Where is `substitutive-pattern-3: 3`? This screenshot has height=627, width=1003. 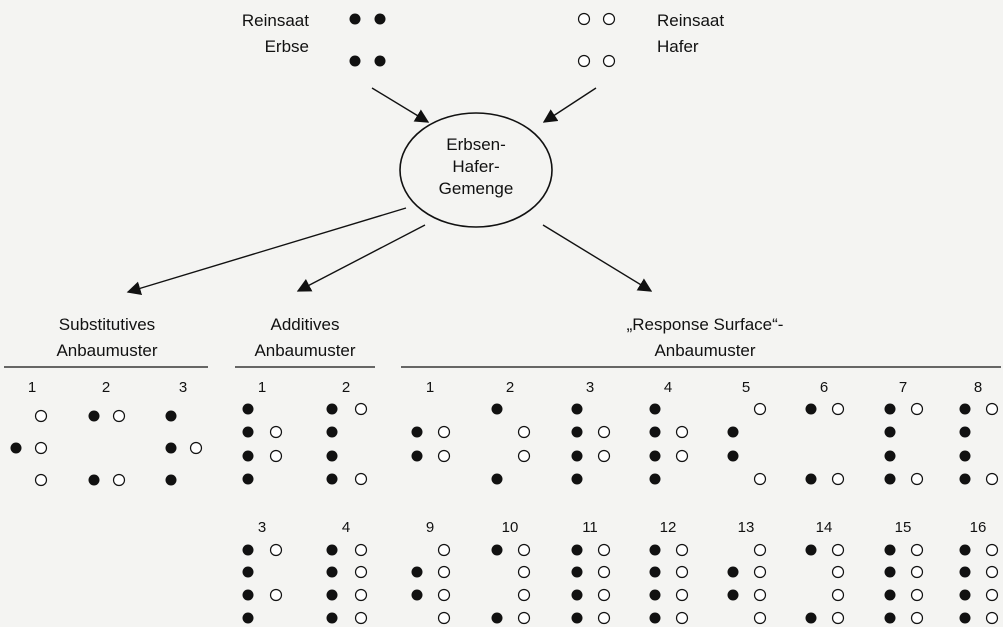
substitutive-pattern-3: 3 is located at coordinates (184, 432).